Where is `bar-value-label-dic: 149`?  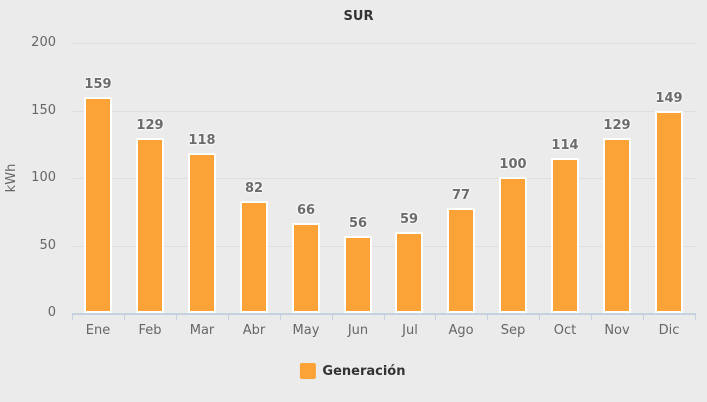
bar-value-label-dic: 149 is located at coordinates (669, 98).